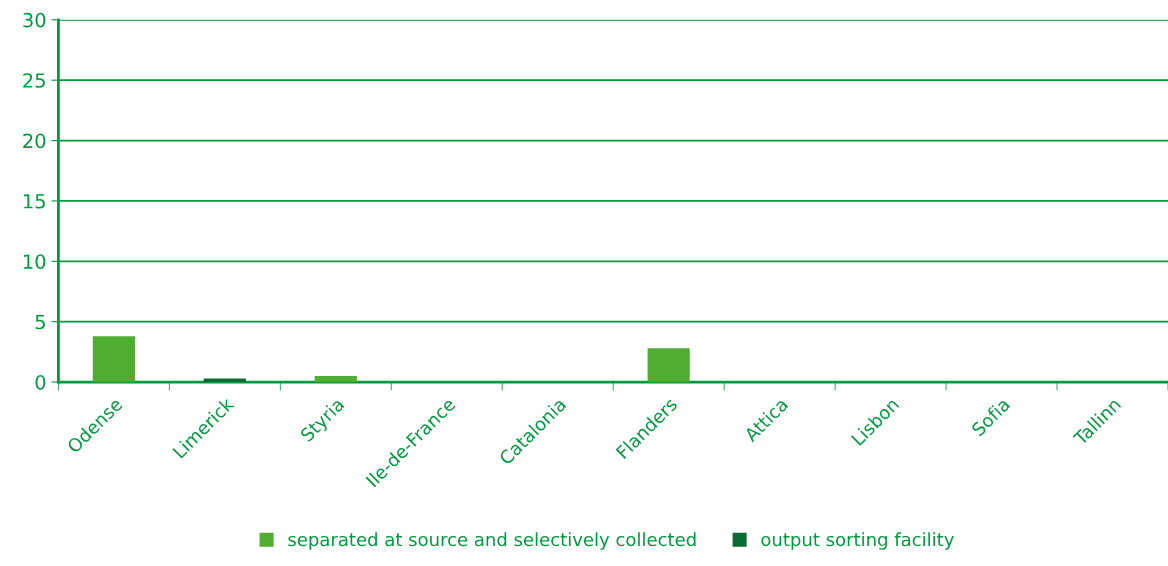  I want to click on y-tick-label: 10, so click(34, 261).